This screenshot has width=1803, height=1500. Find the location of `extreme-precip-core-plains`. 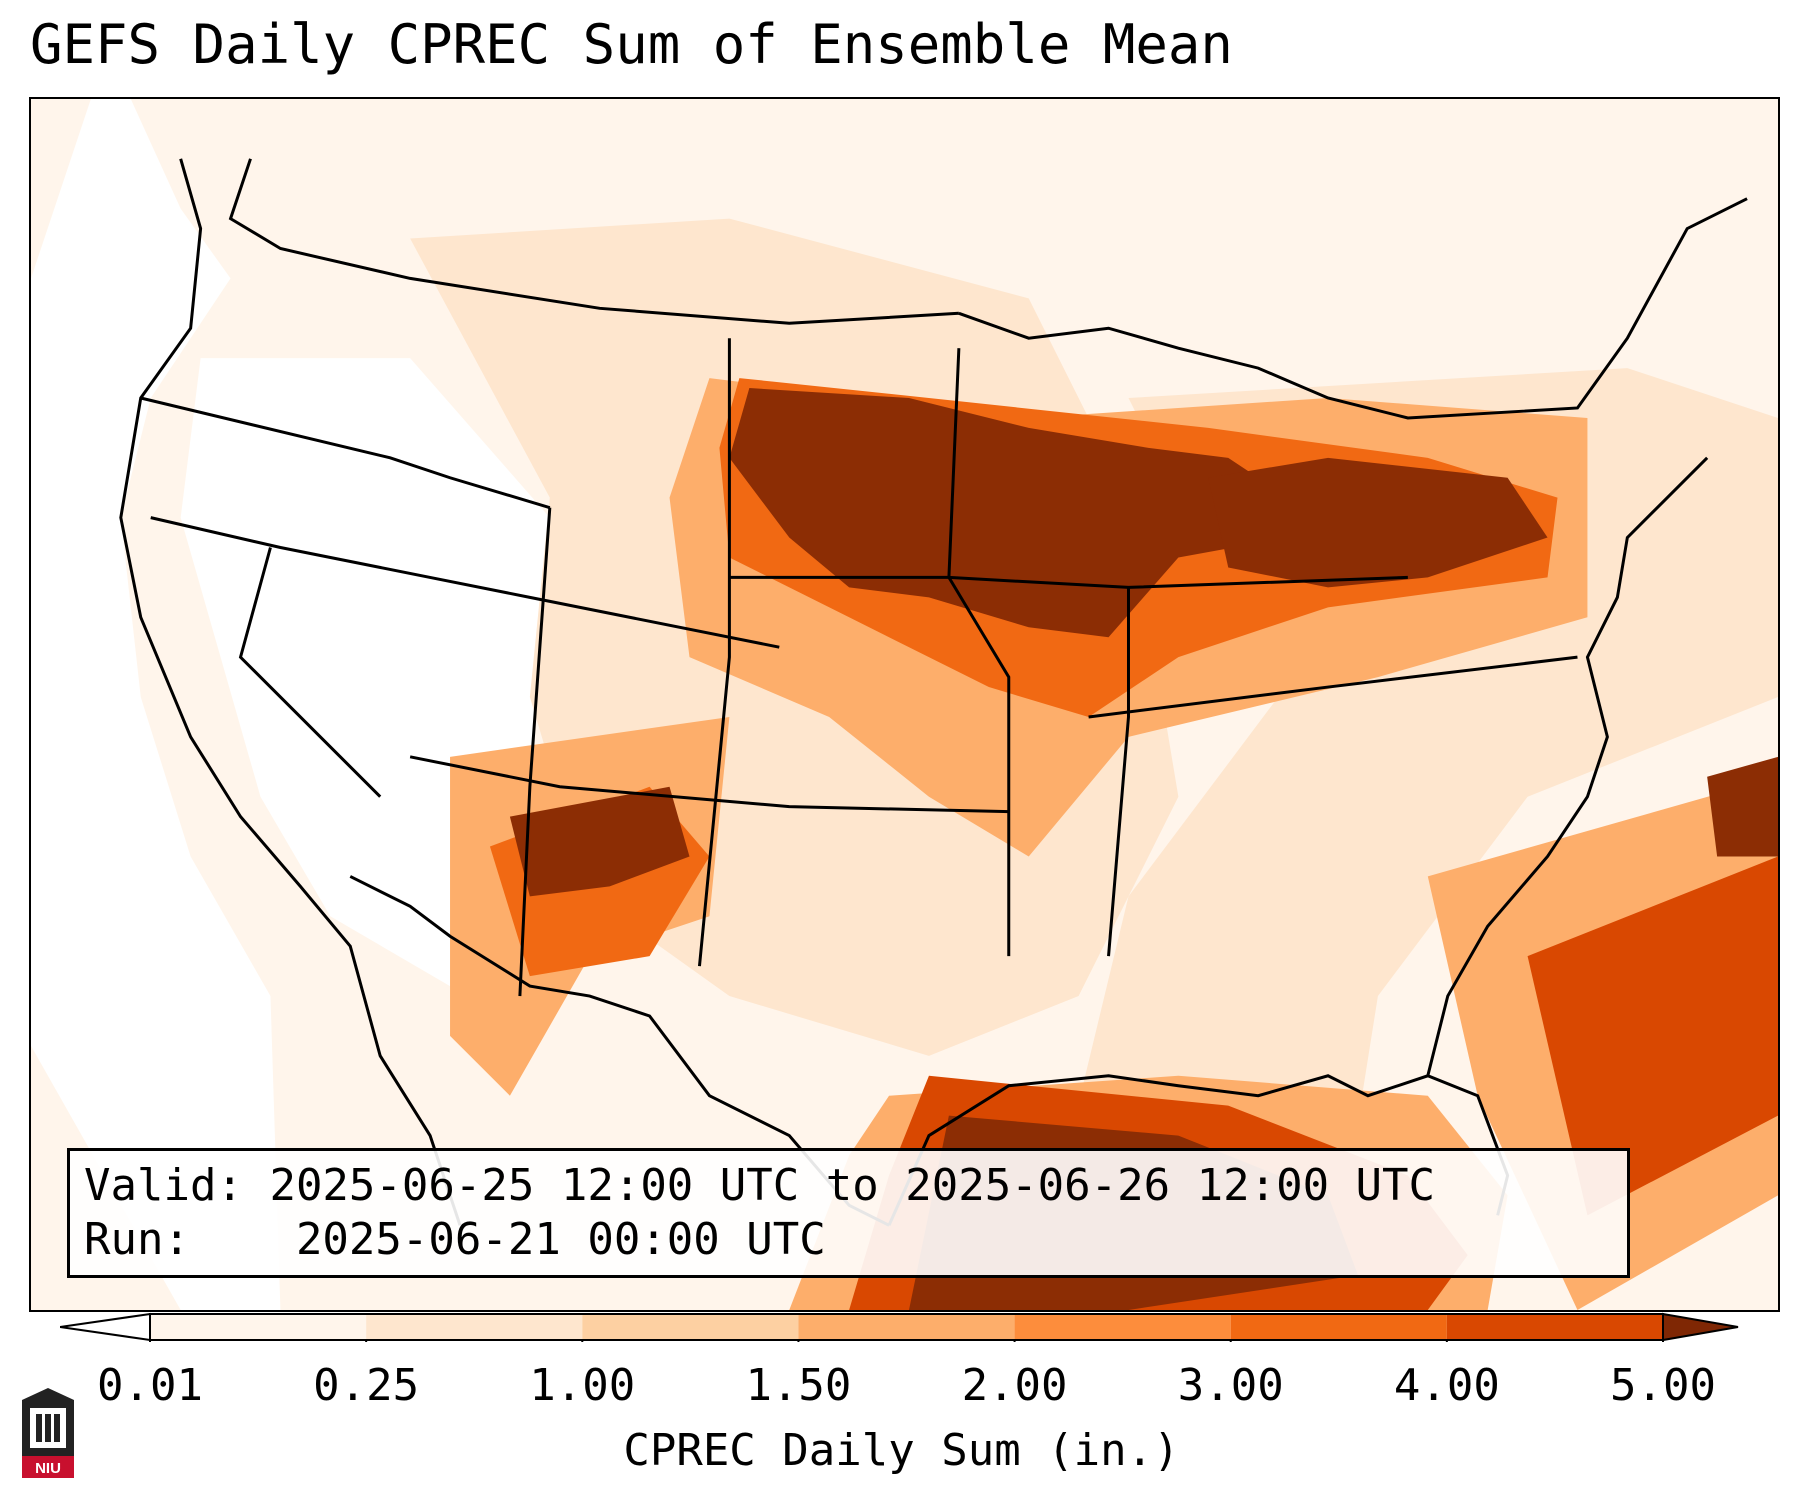

extreme-precip-core-plains is located at coordinates (1009, 513).